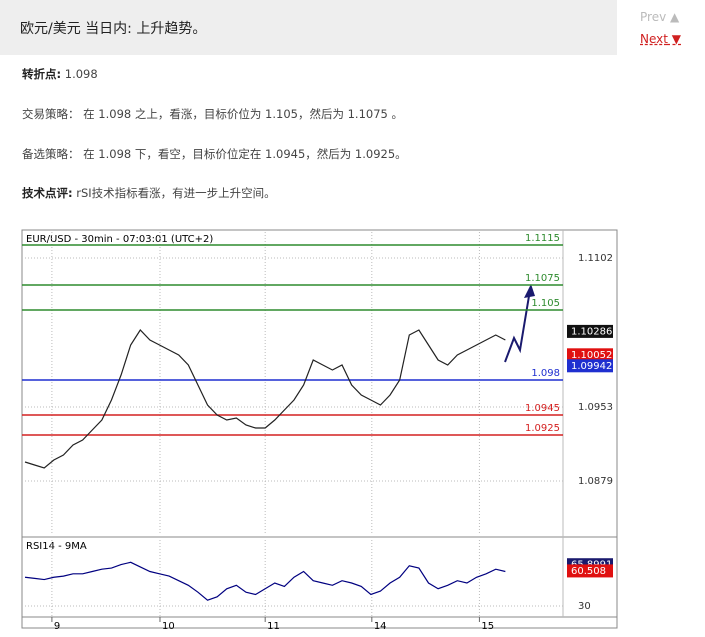 This screenshot has width=705, height=637. Describe the element at coordinates (51, 154) in the screenshot. I see `para-label: 备选策略：` at that location.